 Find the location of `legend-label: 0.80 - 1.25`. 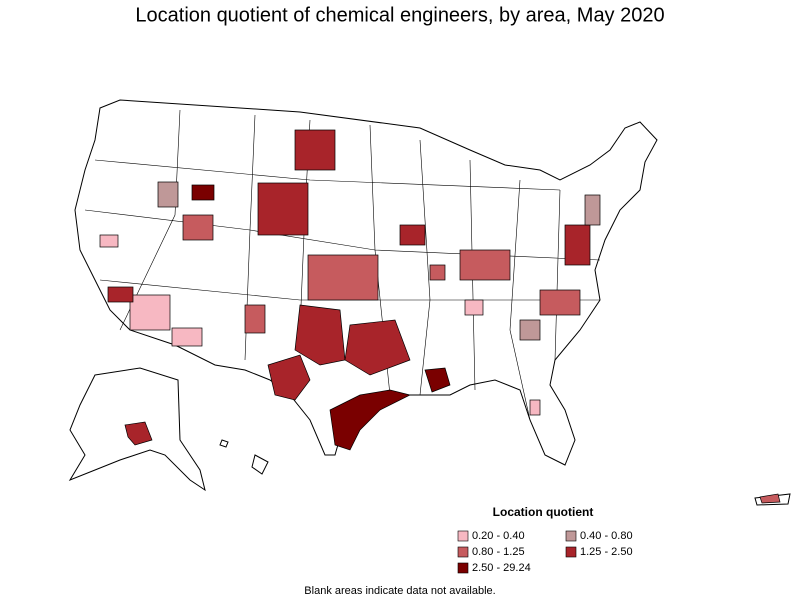

legend-label: 0.80 - 1.25 is located at coordinates (498, 552).